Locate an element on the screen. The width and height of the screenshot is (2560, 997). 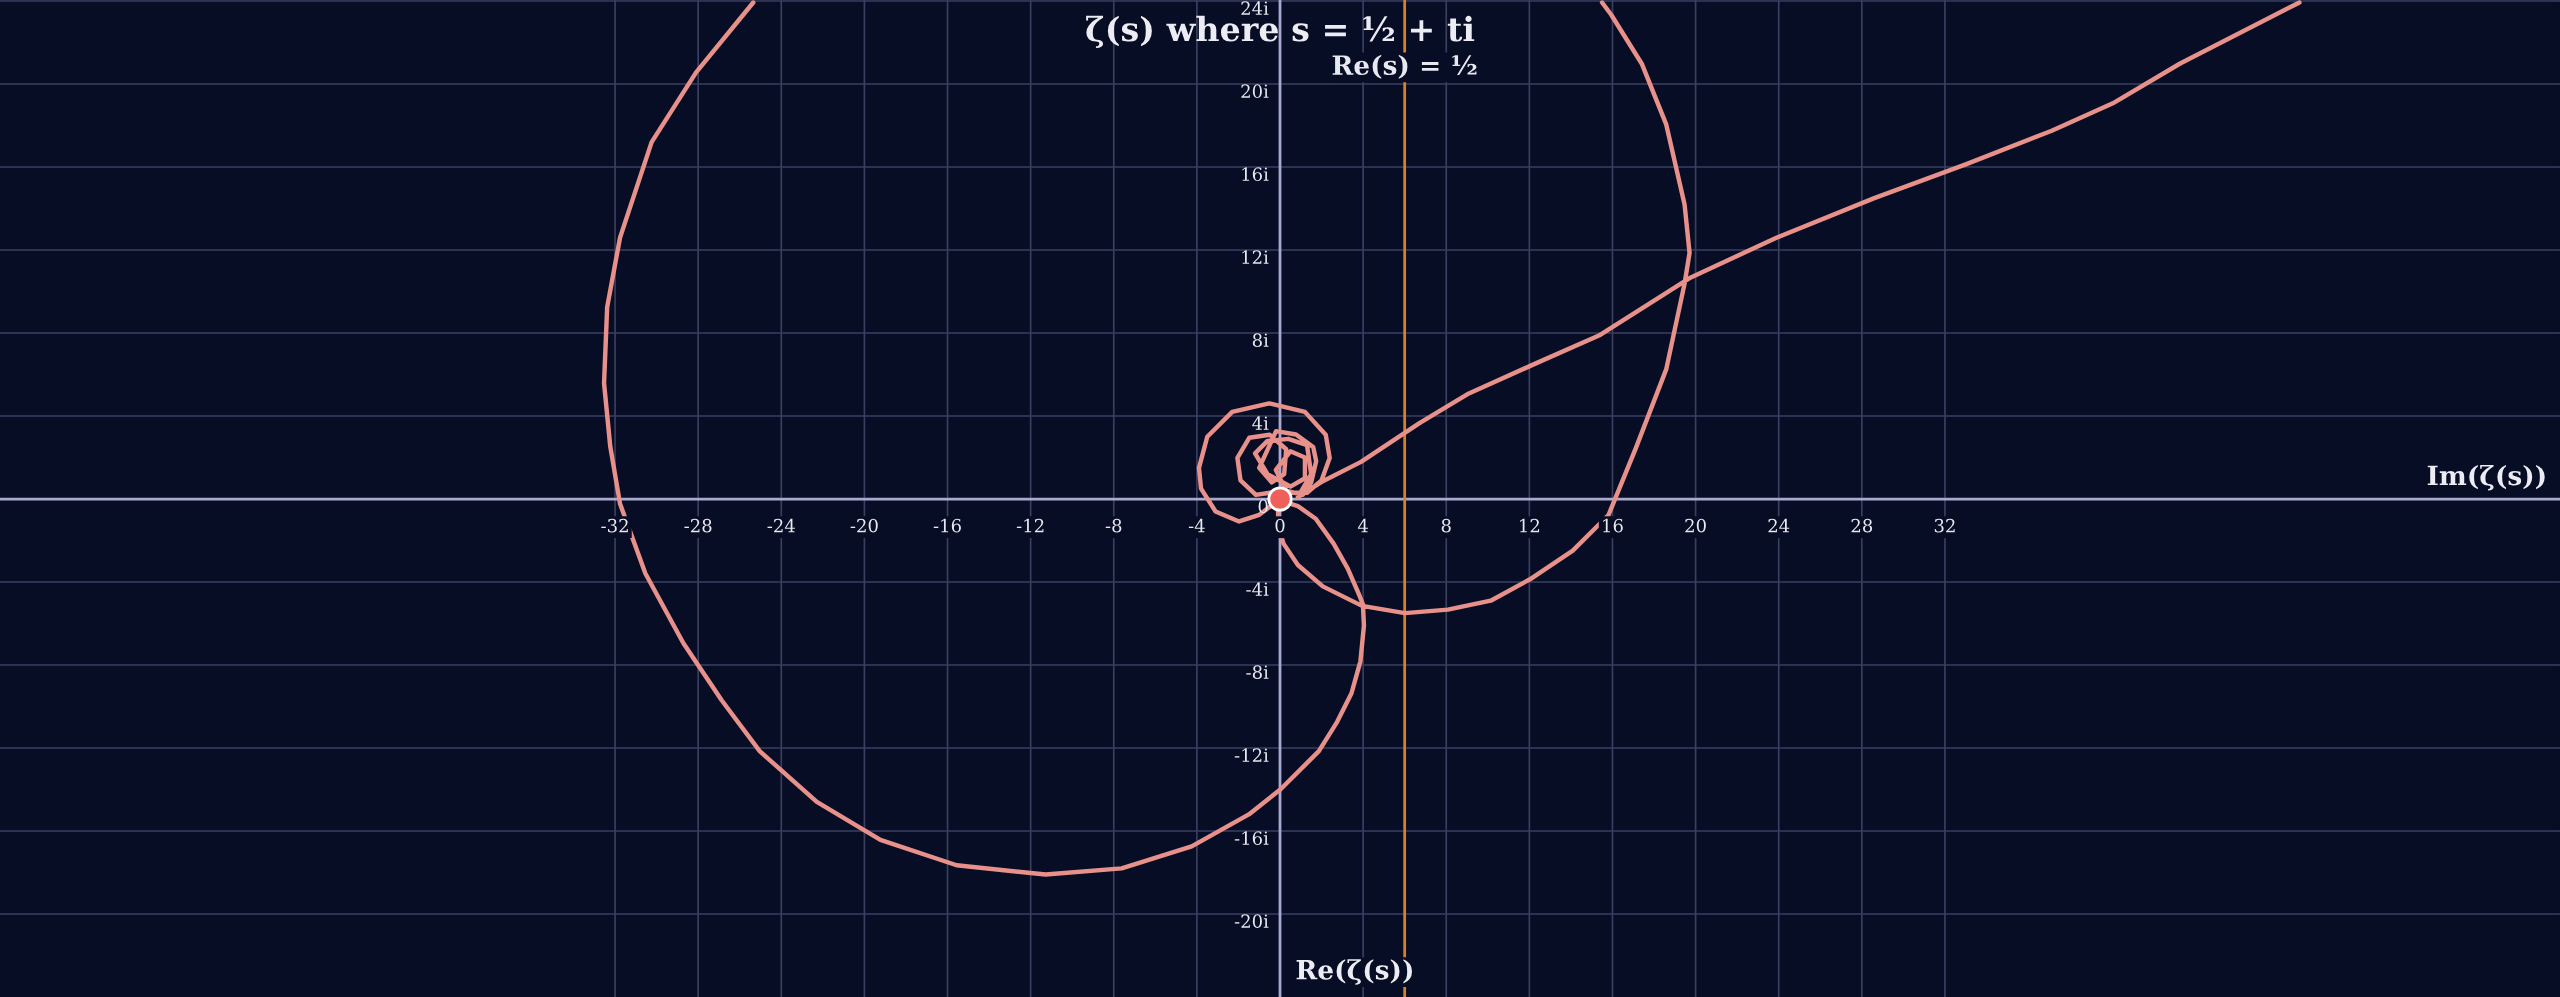
x-tick-label: 28 is located at coordinates (1862, 525).